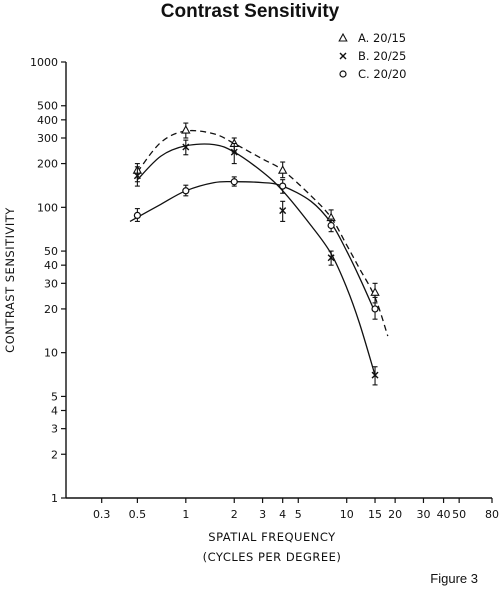 This screenshot has height=597, width=500. What do you see at coordinates (51, 309) in the screenshot?
I see `y-tick-label: 20` at bounding box center [51, 309].